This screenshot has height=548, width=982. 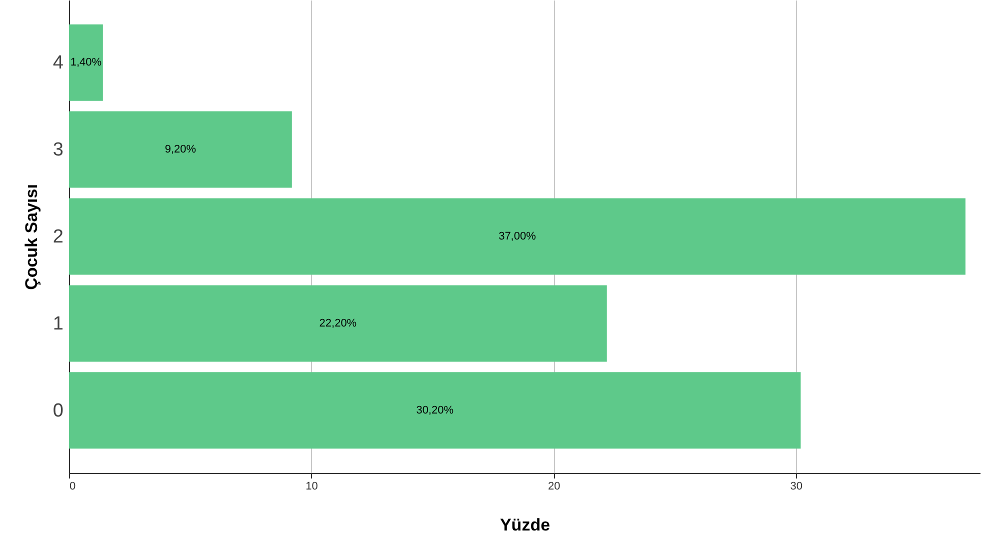 What do you see at coordinates (31, 237) in the screenshot?
I see `y-axis-title: Çocuk Sayısı` at bounding box center [31, 237].